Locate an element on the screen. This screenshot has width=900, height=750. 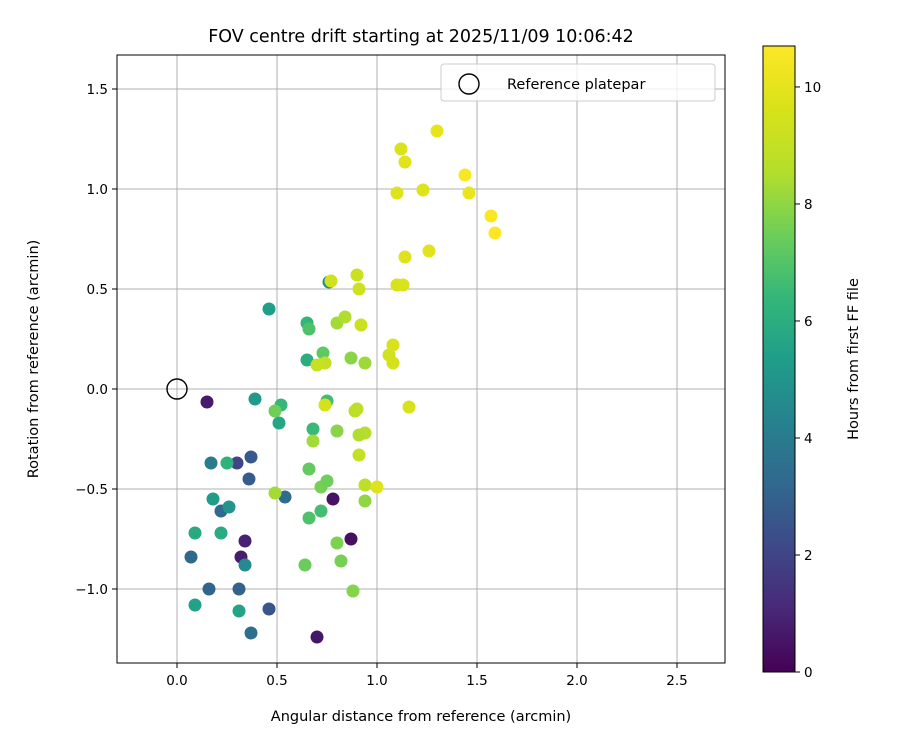
y-tick-label: 1.0 is located at coordinates (97, 190).